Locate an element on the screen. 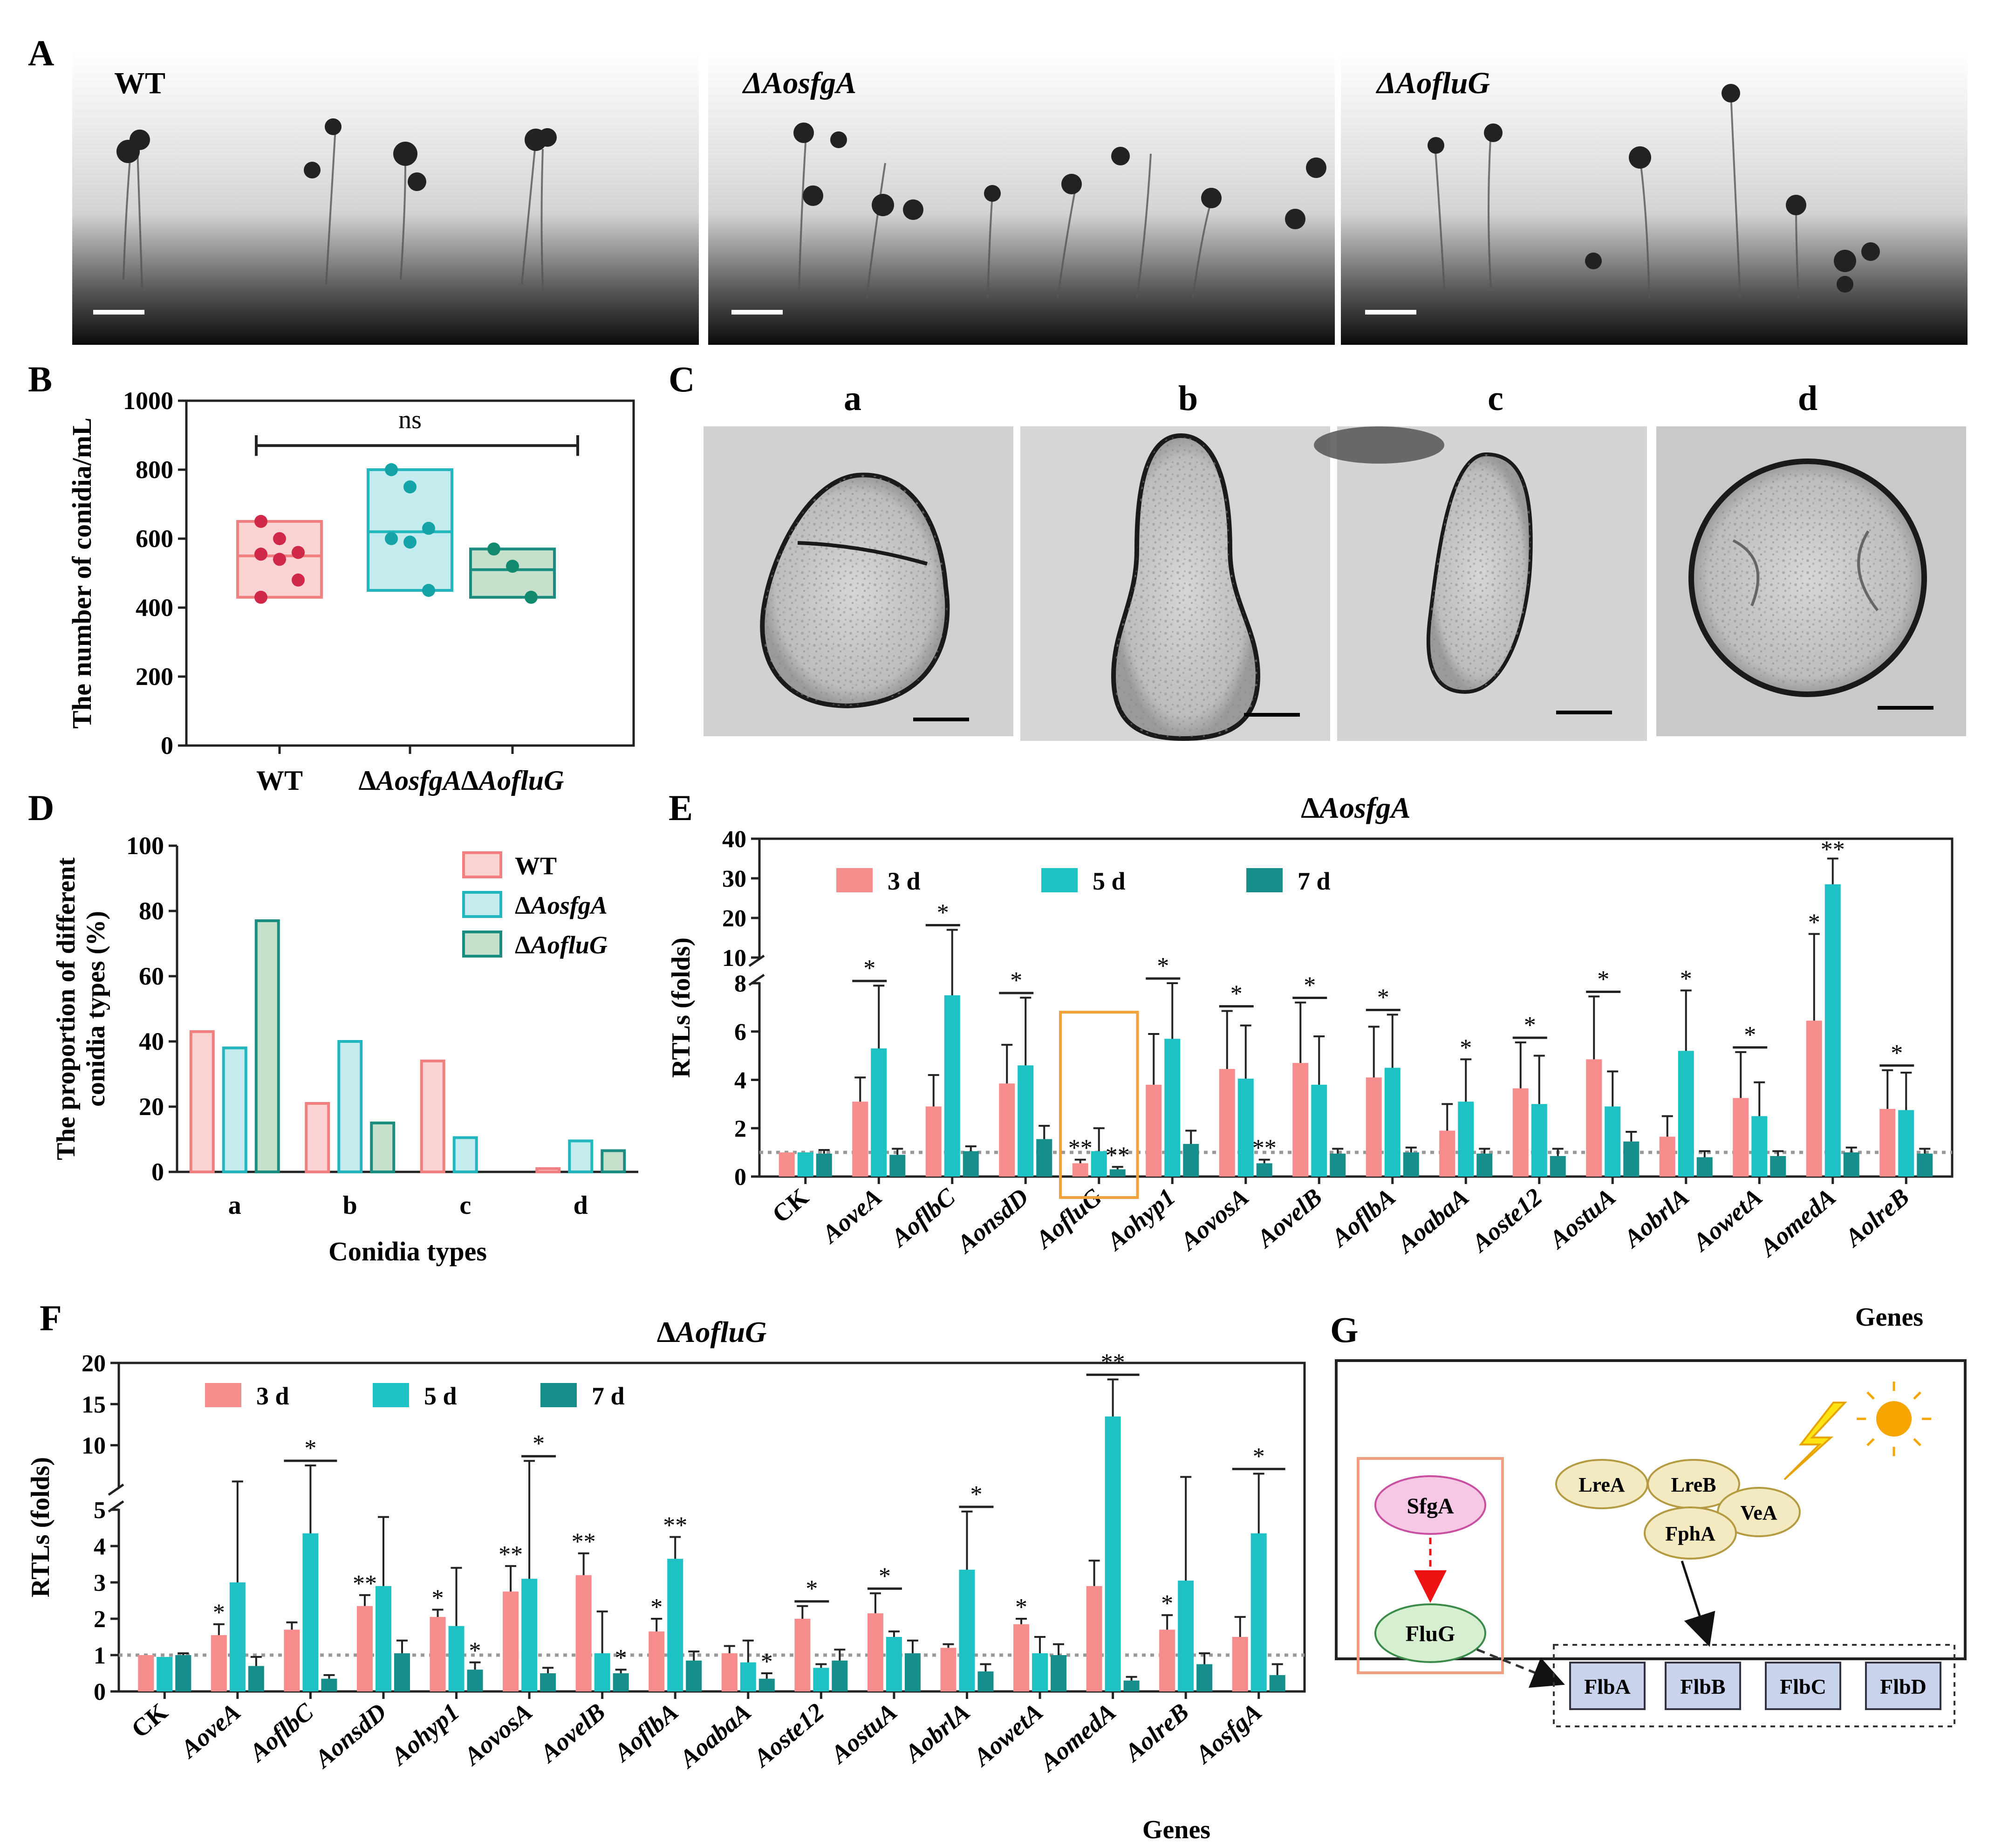 The width and height of the screenshot is (1995, 1848). node-sfga is located at coordinates (1430, 1505).